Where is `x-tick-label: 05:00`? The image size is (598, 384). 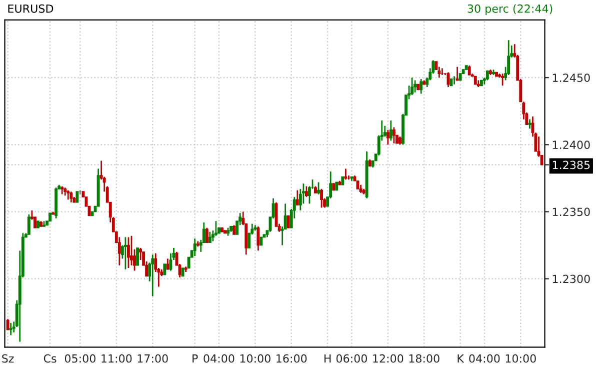
x-tick-label: 05:00 is located at coordinates (80, 358).